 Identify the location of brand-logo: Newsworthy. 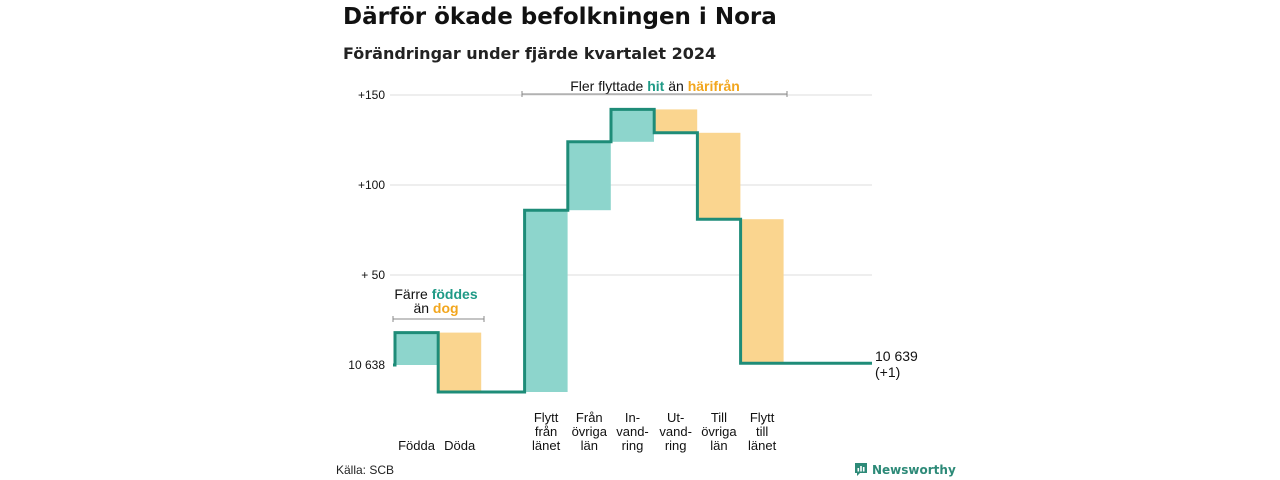
(905, 469).